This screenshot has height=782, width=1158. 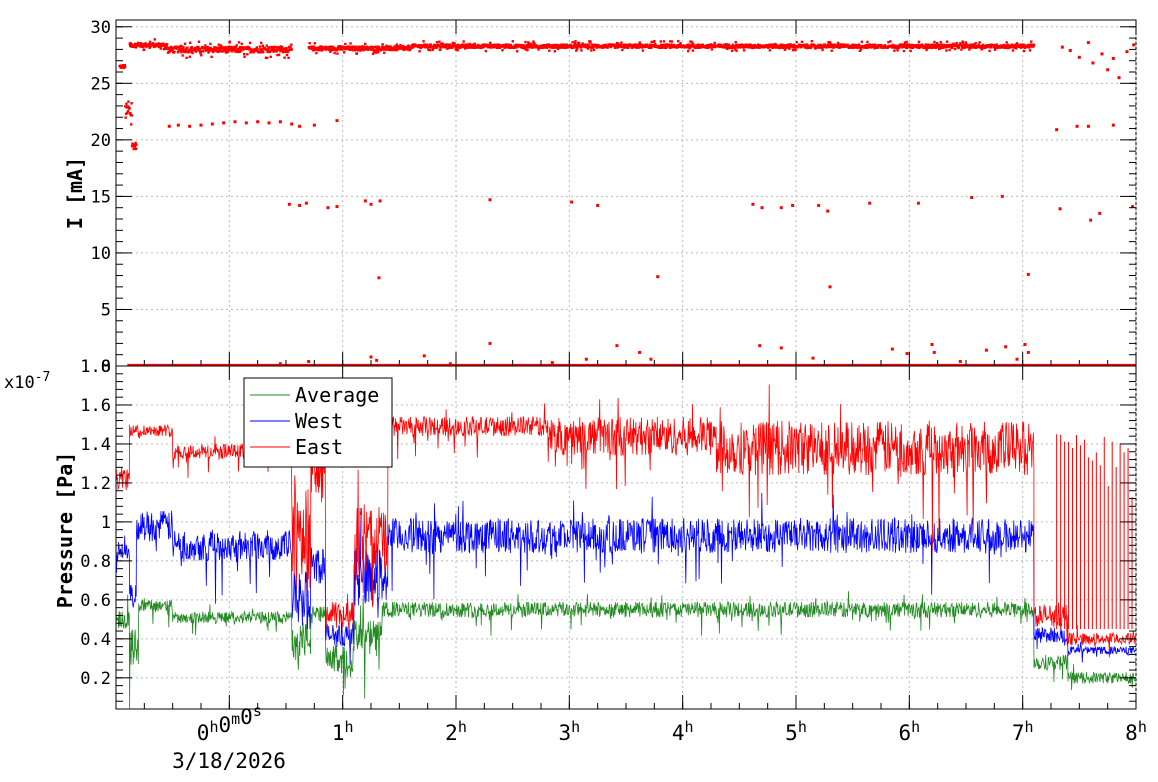 What do you see at coordinates (235, 719) in the screenshot?
I see `time-tick-unit: m` at bounding box center [235, 719].